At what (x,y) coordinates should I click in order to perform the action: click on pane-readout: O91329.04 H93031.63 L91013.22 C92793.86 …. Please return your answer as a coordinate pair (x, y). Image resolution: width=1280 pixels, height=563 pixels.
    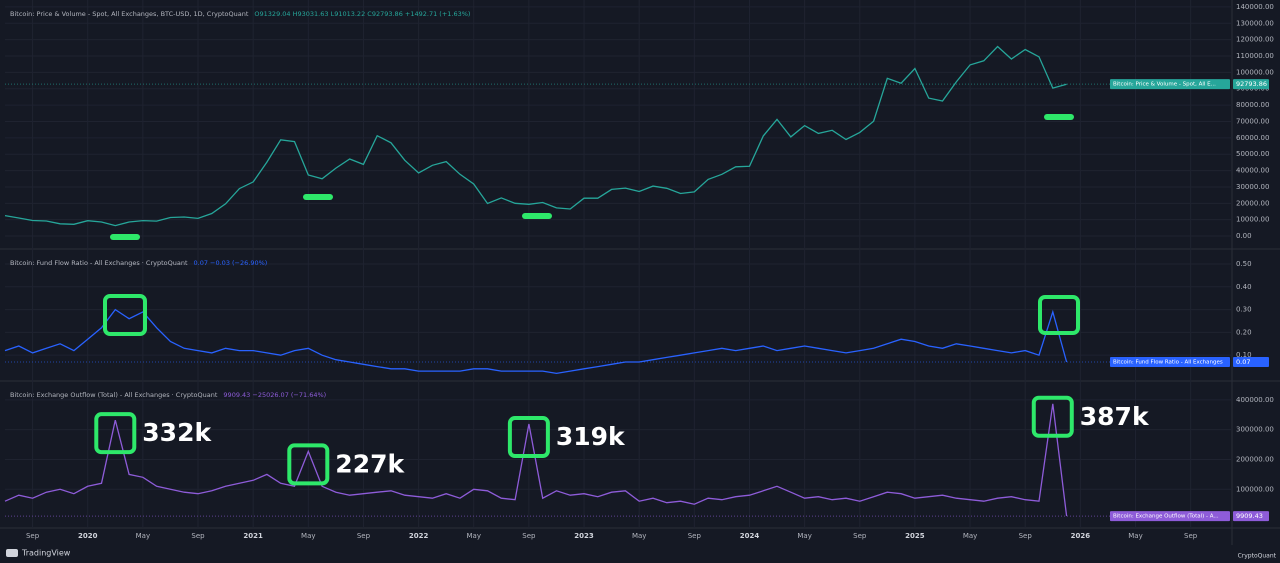
    Looking at the image, I should click on (362, 14).